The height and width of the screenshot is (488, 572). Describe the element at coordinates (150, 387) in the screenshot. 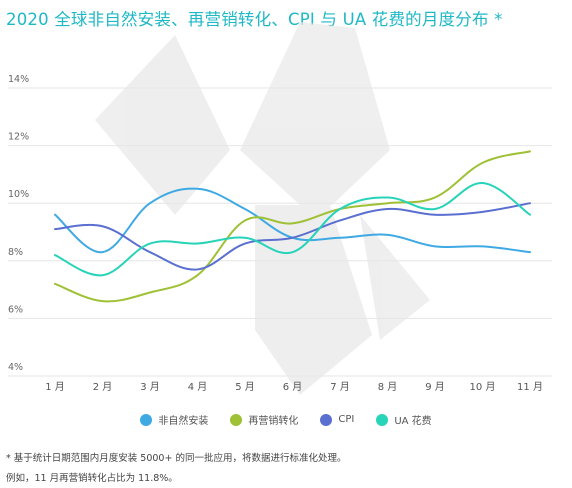

I see `x-tick-label: 3 月` at that location.